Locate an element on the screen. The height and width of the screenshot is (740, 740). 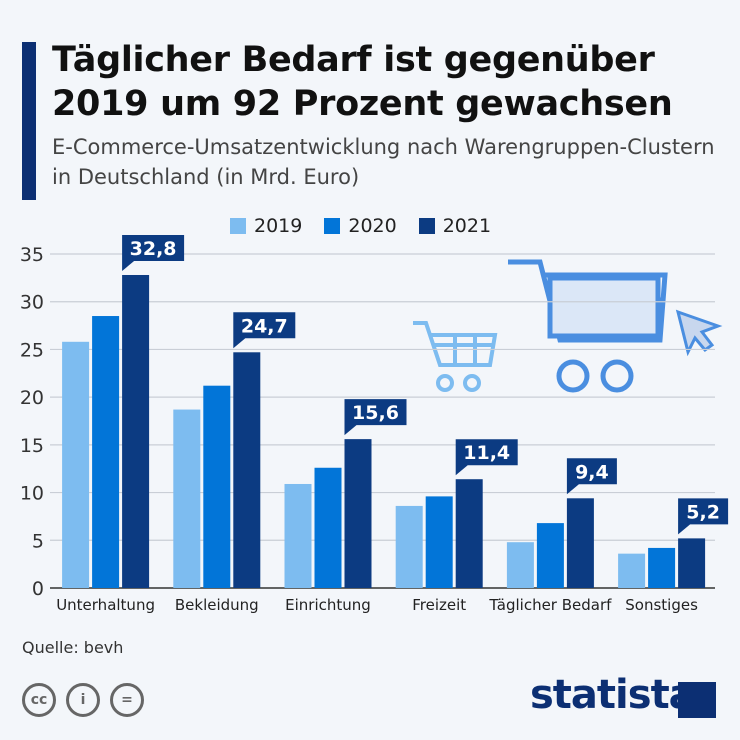
by-icon: i is located at coordinates (83, 700).